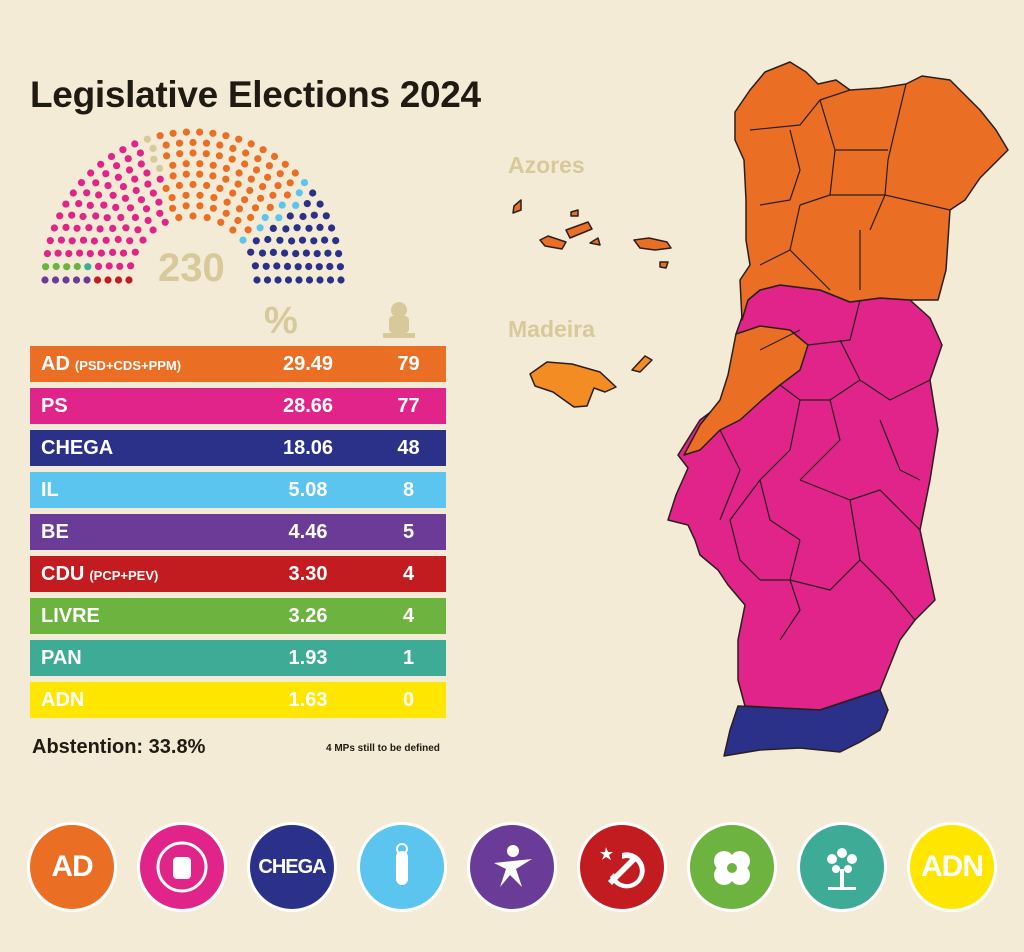 The width and height of the screenshot is (1024, 952). I want to click on party-percent: 3.26, so click(308, 615).